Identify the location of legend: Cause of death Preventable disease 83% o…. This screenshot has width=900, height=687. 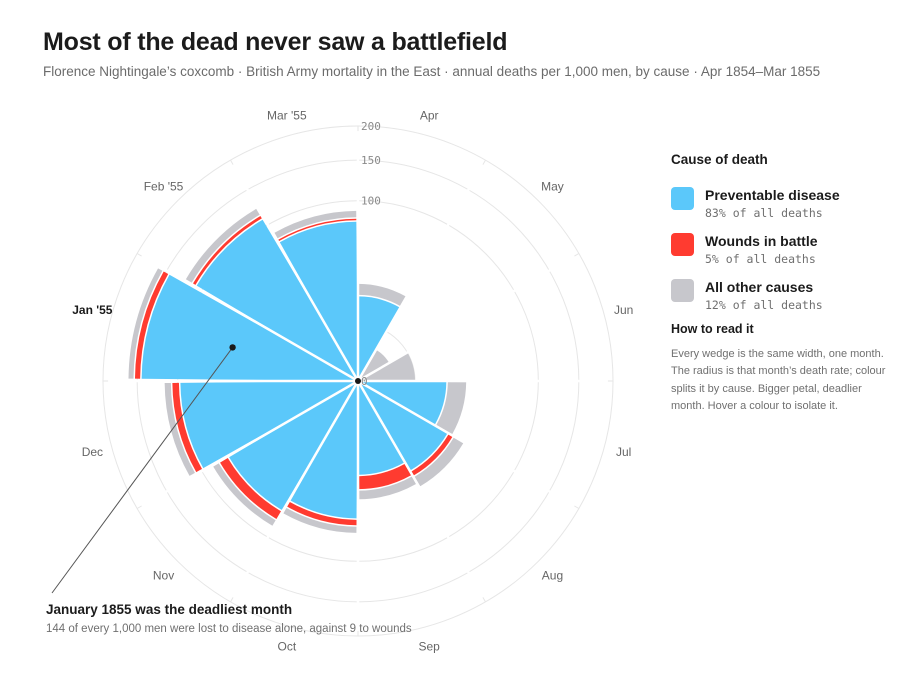
(783, 238).